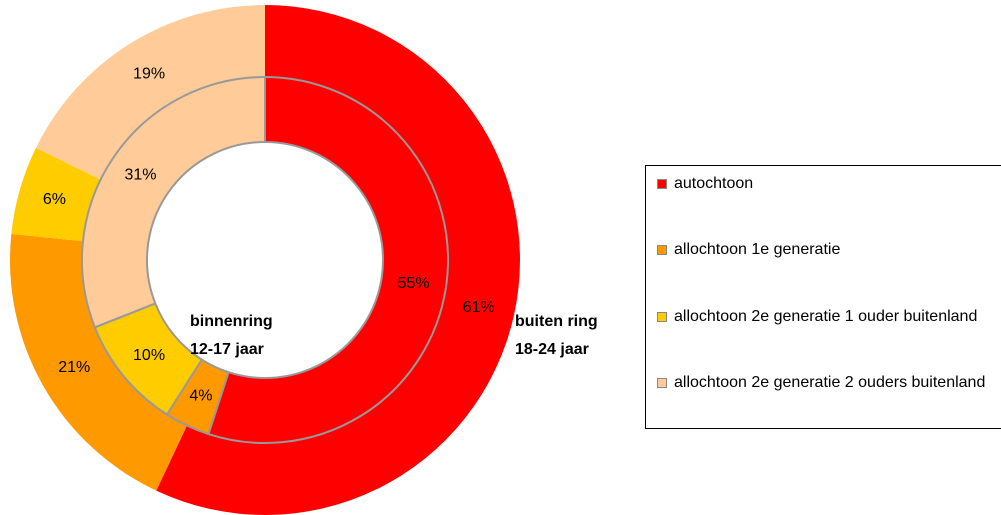 This screenshot has height=515, width=1001. I want to click on legend-label: autochtoon, so click(714, 183).